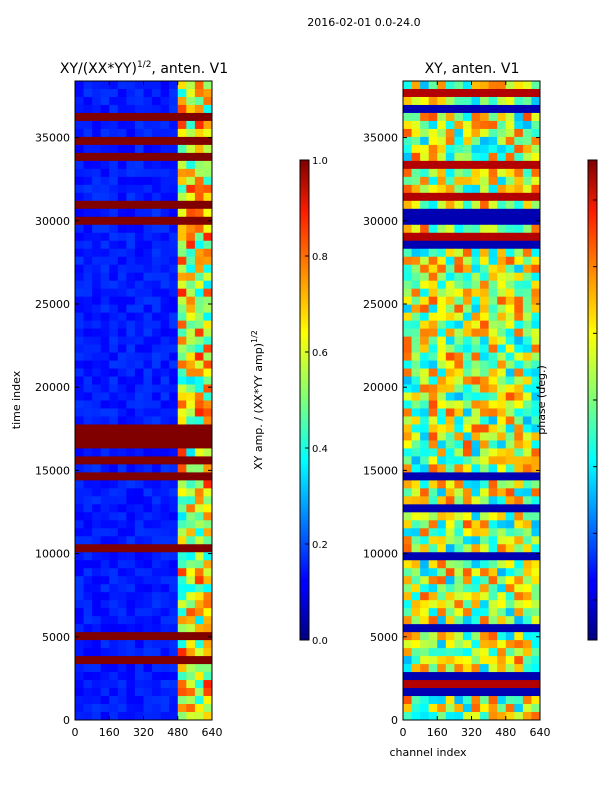 This screenshot has height=800, width=600. What do you see at coordinates (144, 68) in the screenshot?
I see `left-title: XY/(XX*YY)1/2, anten. V1` at bounding box center [144, 68].